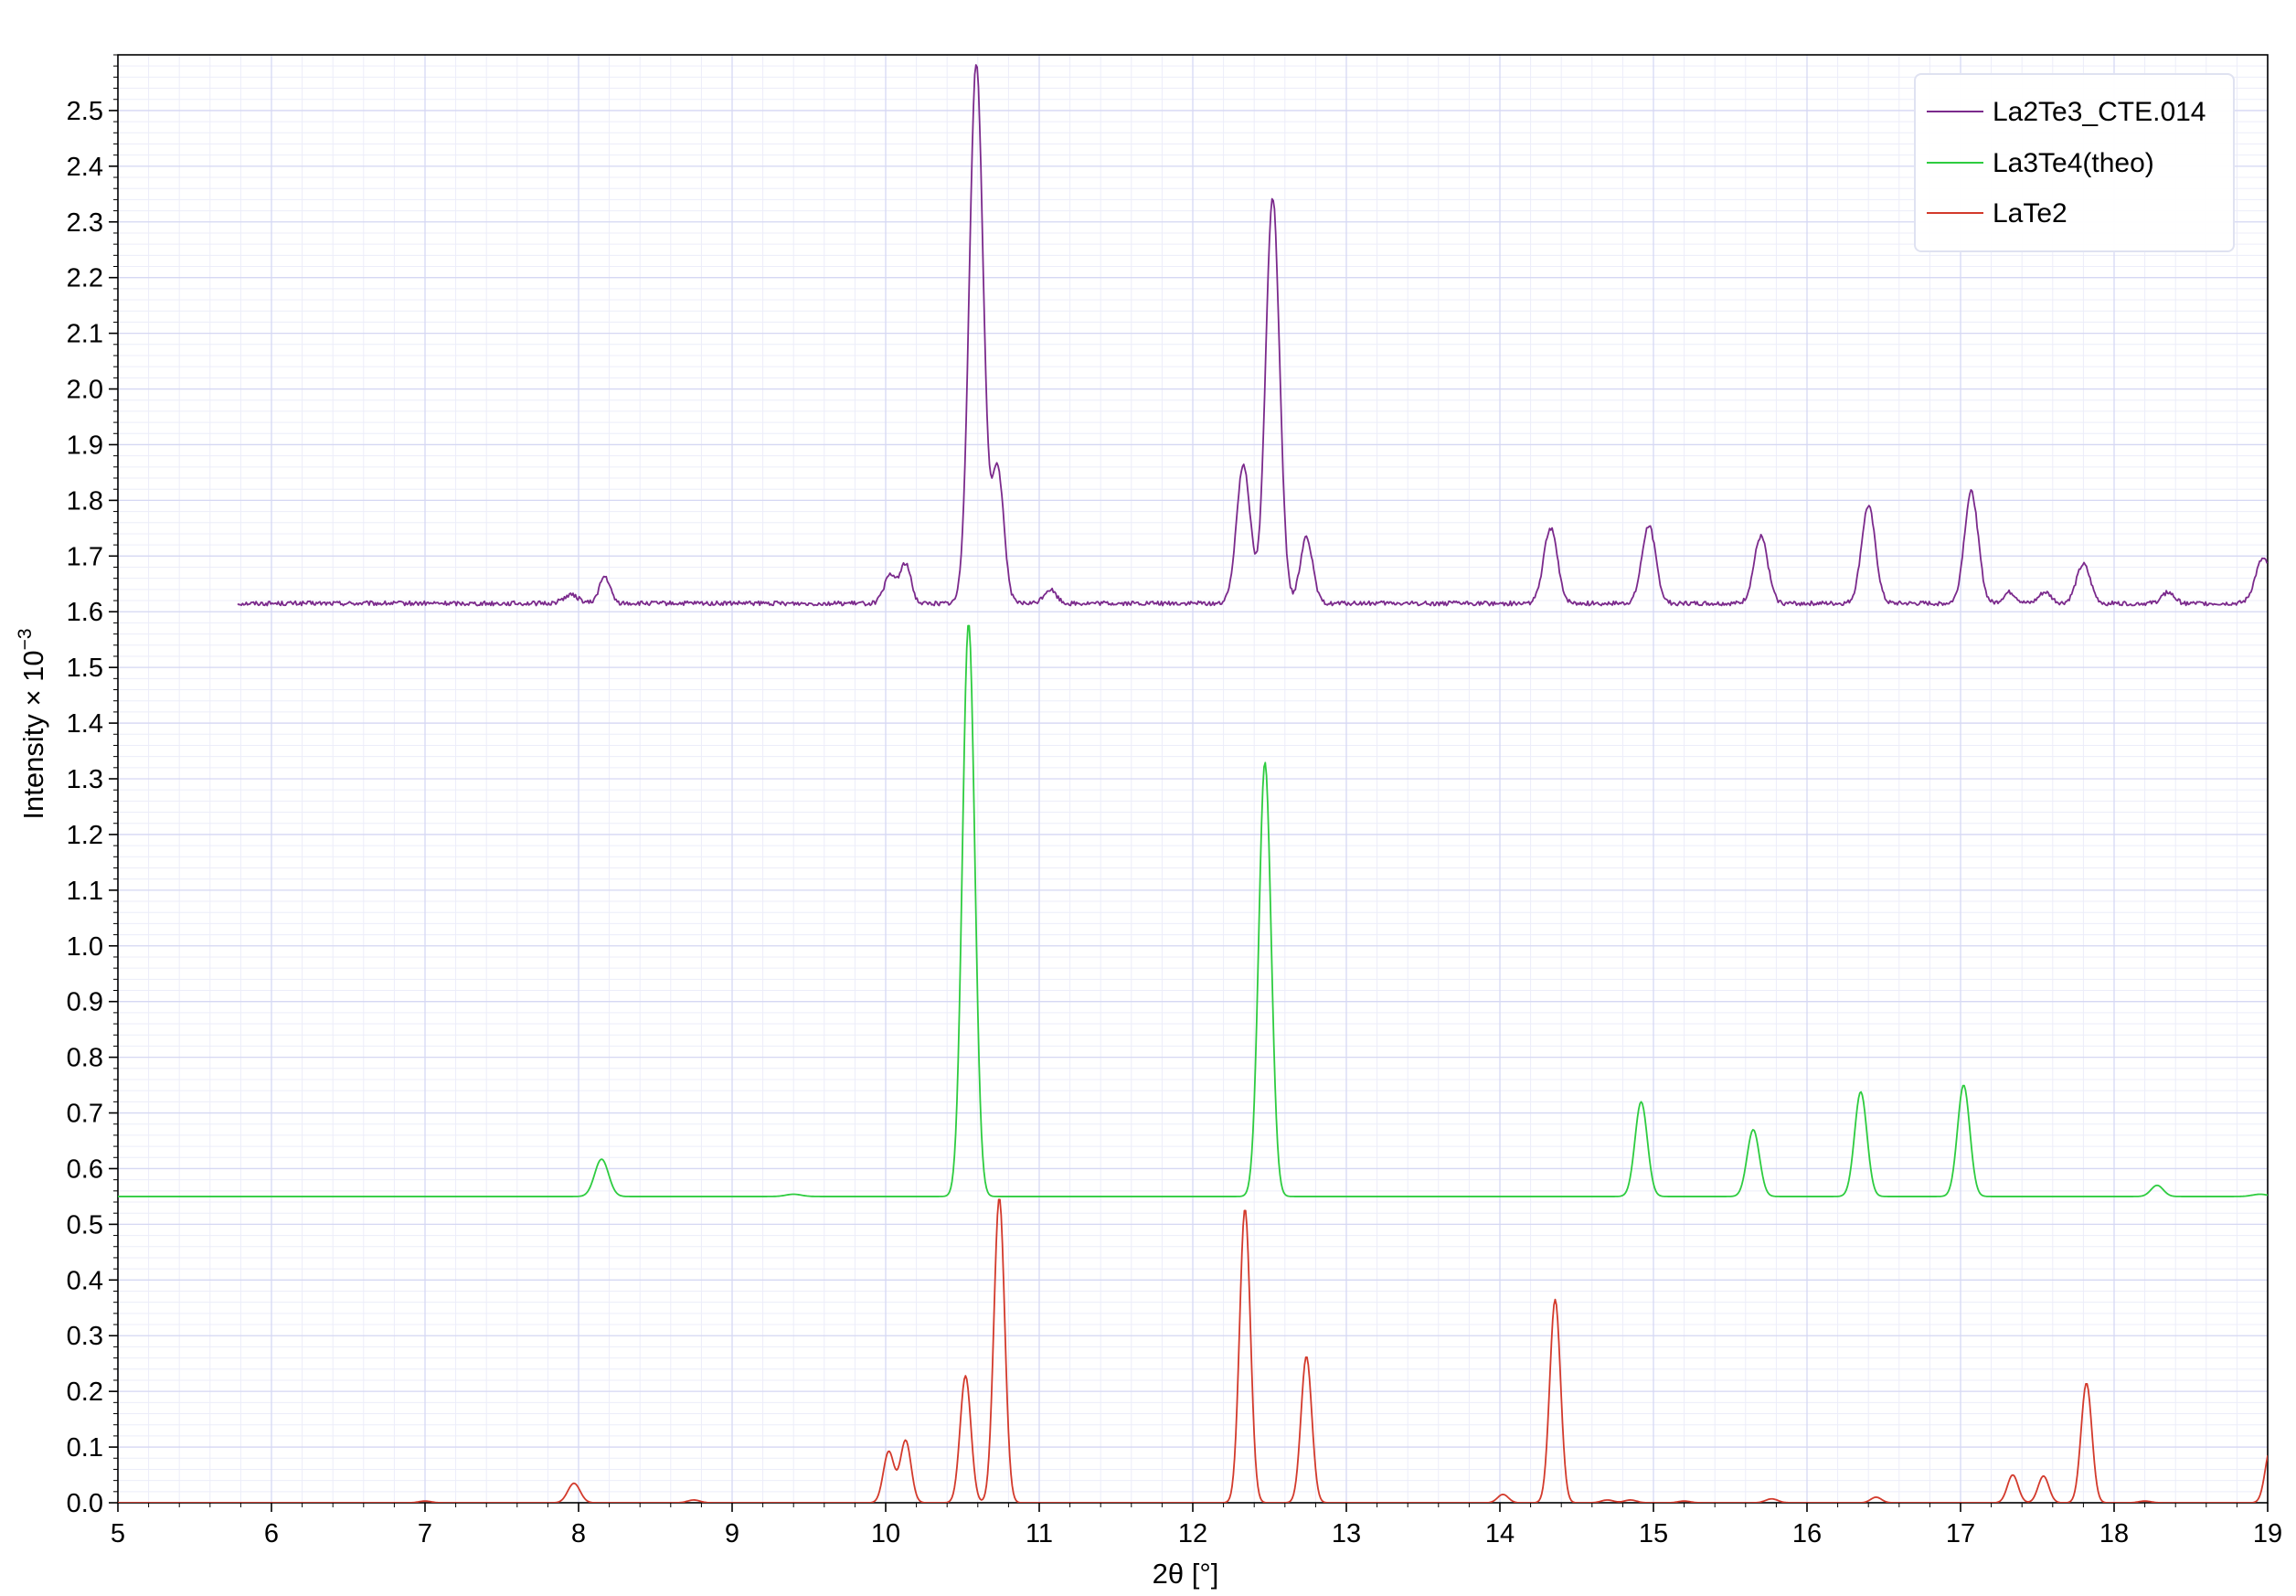 Image resolution: width=2296 pixels, height=1596 pixels. What do you see at coordinates (85, 278) in the screenshot?
I see `y-tick-label: 2.2` at bounding box center [85, 278].